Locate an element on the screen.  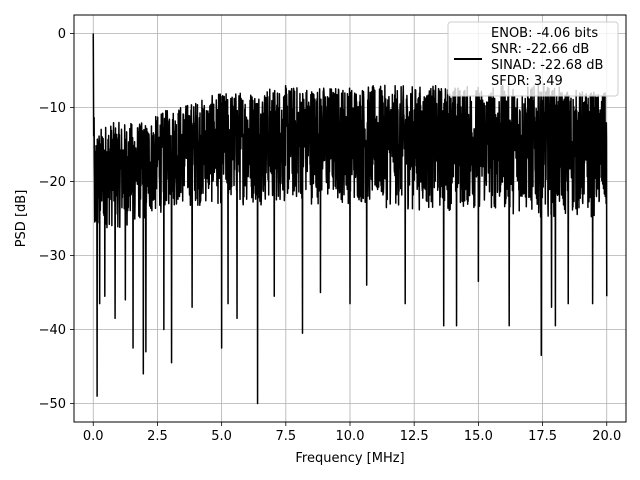
y-axis-label: PSD [dB] is located at coordinates (21, 219).